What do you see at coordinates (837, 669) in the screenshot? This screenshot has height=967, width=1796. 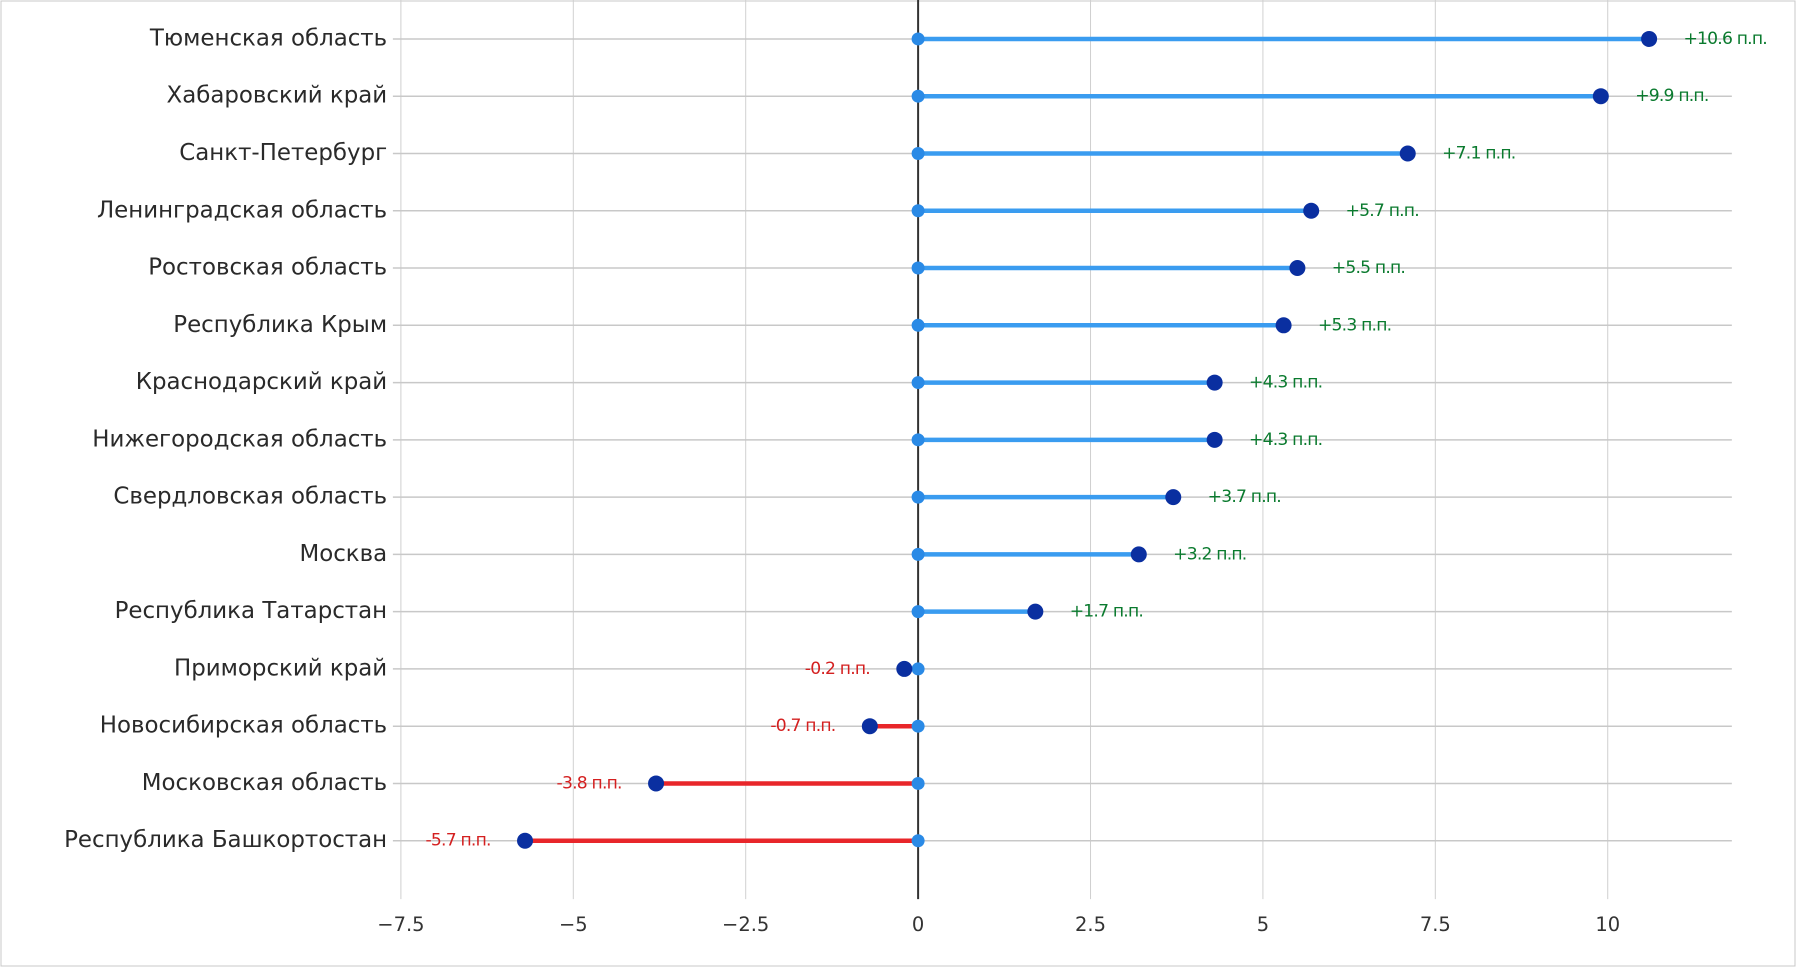 I see `value-label: -0.2 п.п.` at bounding box center [837, 669].